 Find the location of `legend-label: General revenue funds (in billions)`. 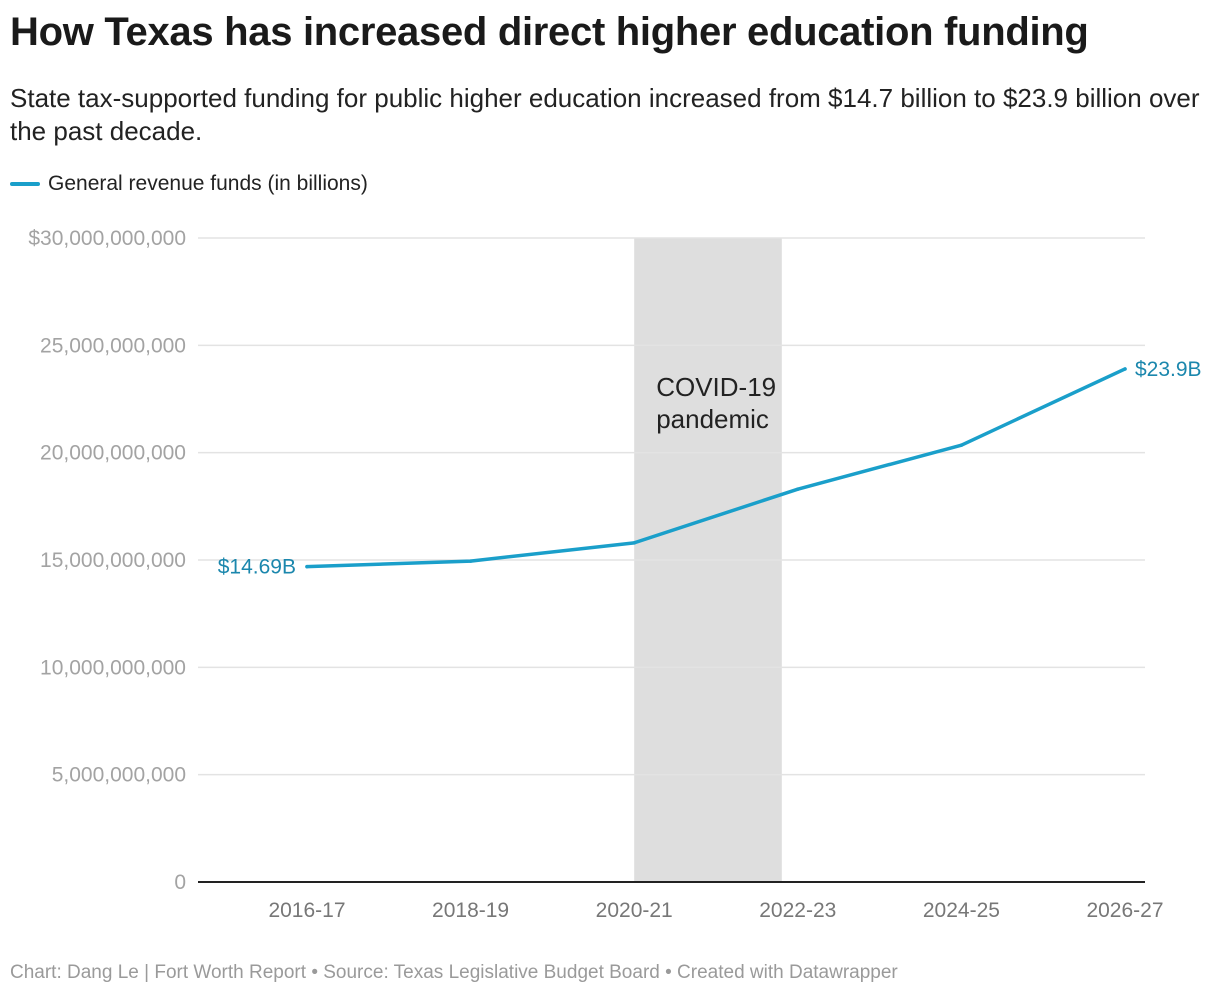

legend-label: General revenue funds (in billions) is located at coordinates (208, 183).